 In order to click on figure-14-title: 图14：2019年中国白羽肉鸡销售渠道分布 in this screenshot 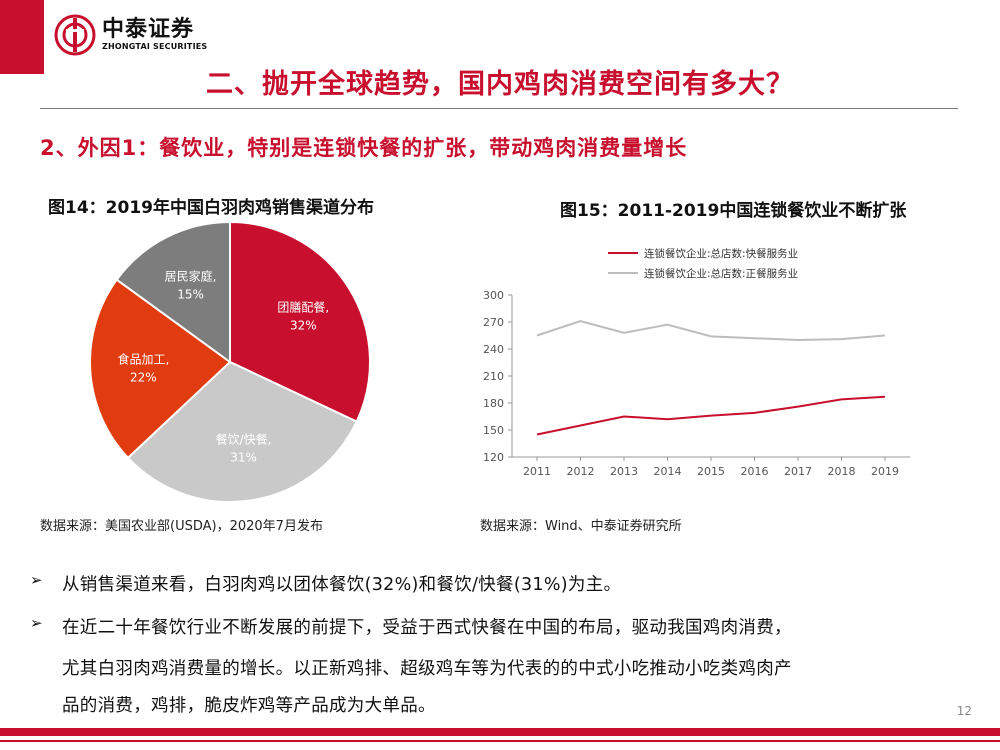, I will do `click(211, 208)`.